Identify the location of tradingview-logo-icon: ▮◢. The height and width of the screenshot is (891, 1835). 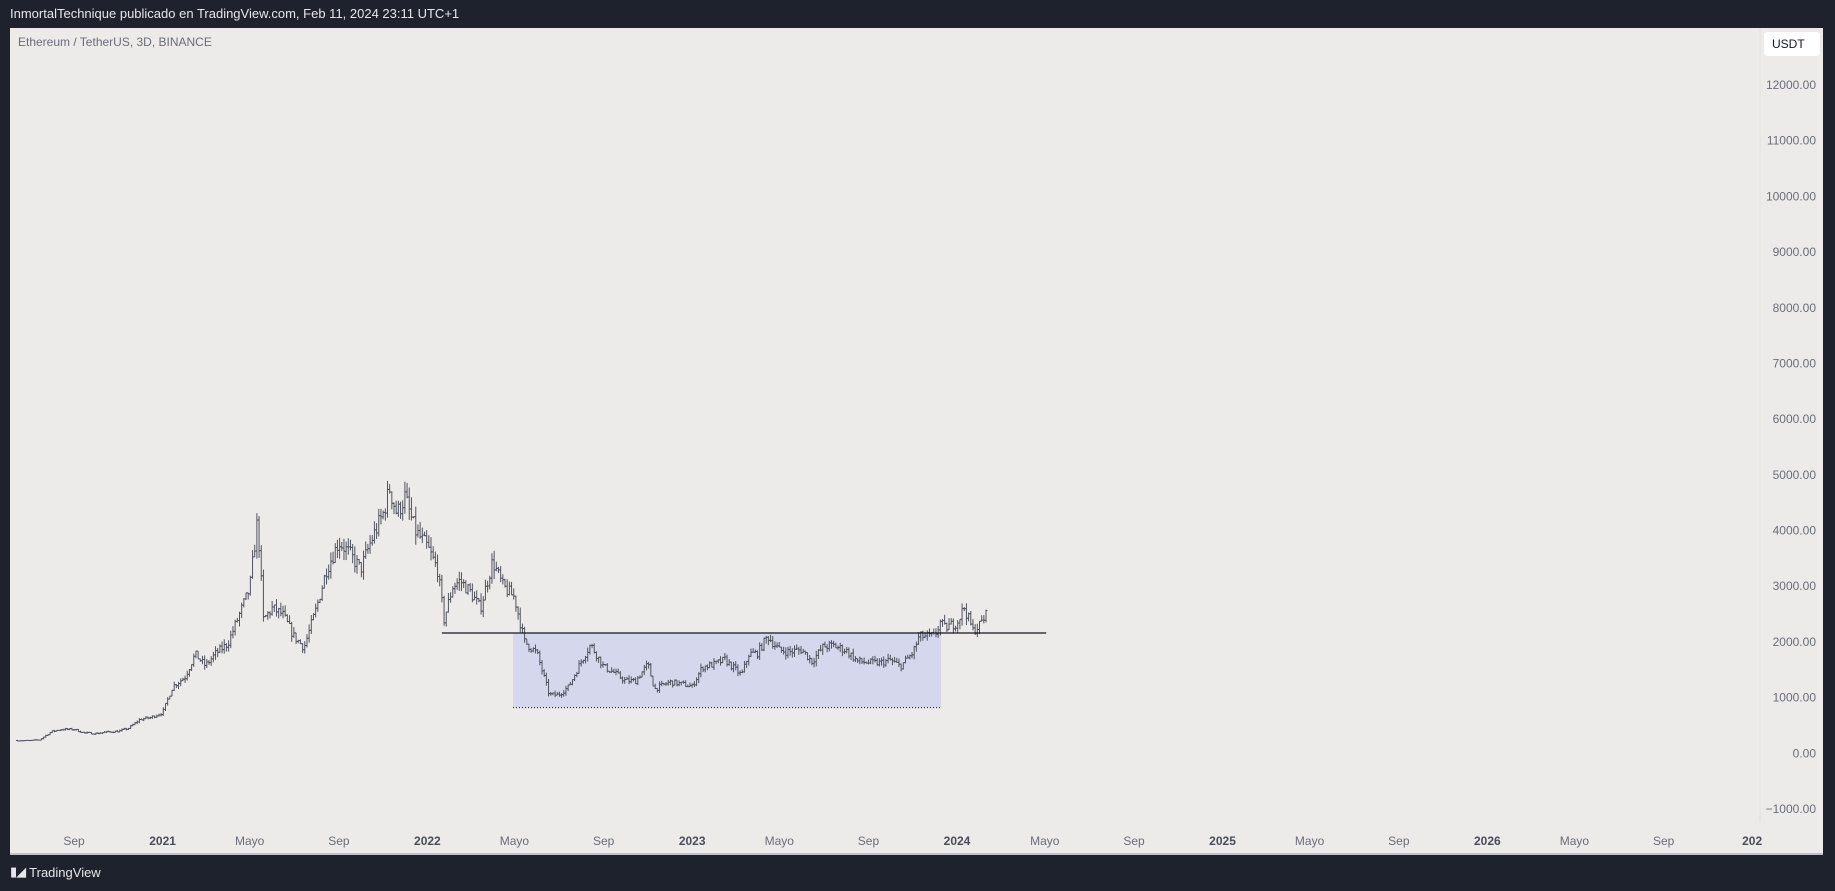
(18, 871).